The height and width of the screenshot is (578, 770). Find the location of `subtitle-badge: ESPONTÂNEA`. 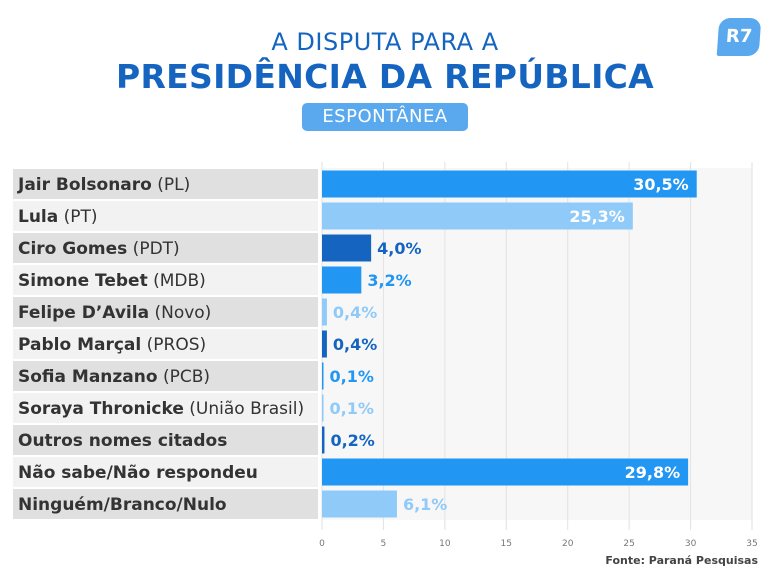

subtitle-badge: ESPONTÂNEA is located at coordinates (385, 117).